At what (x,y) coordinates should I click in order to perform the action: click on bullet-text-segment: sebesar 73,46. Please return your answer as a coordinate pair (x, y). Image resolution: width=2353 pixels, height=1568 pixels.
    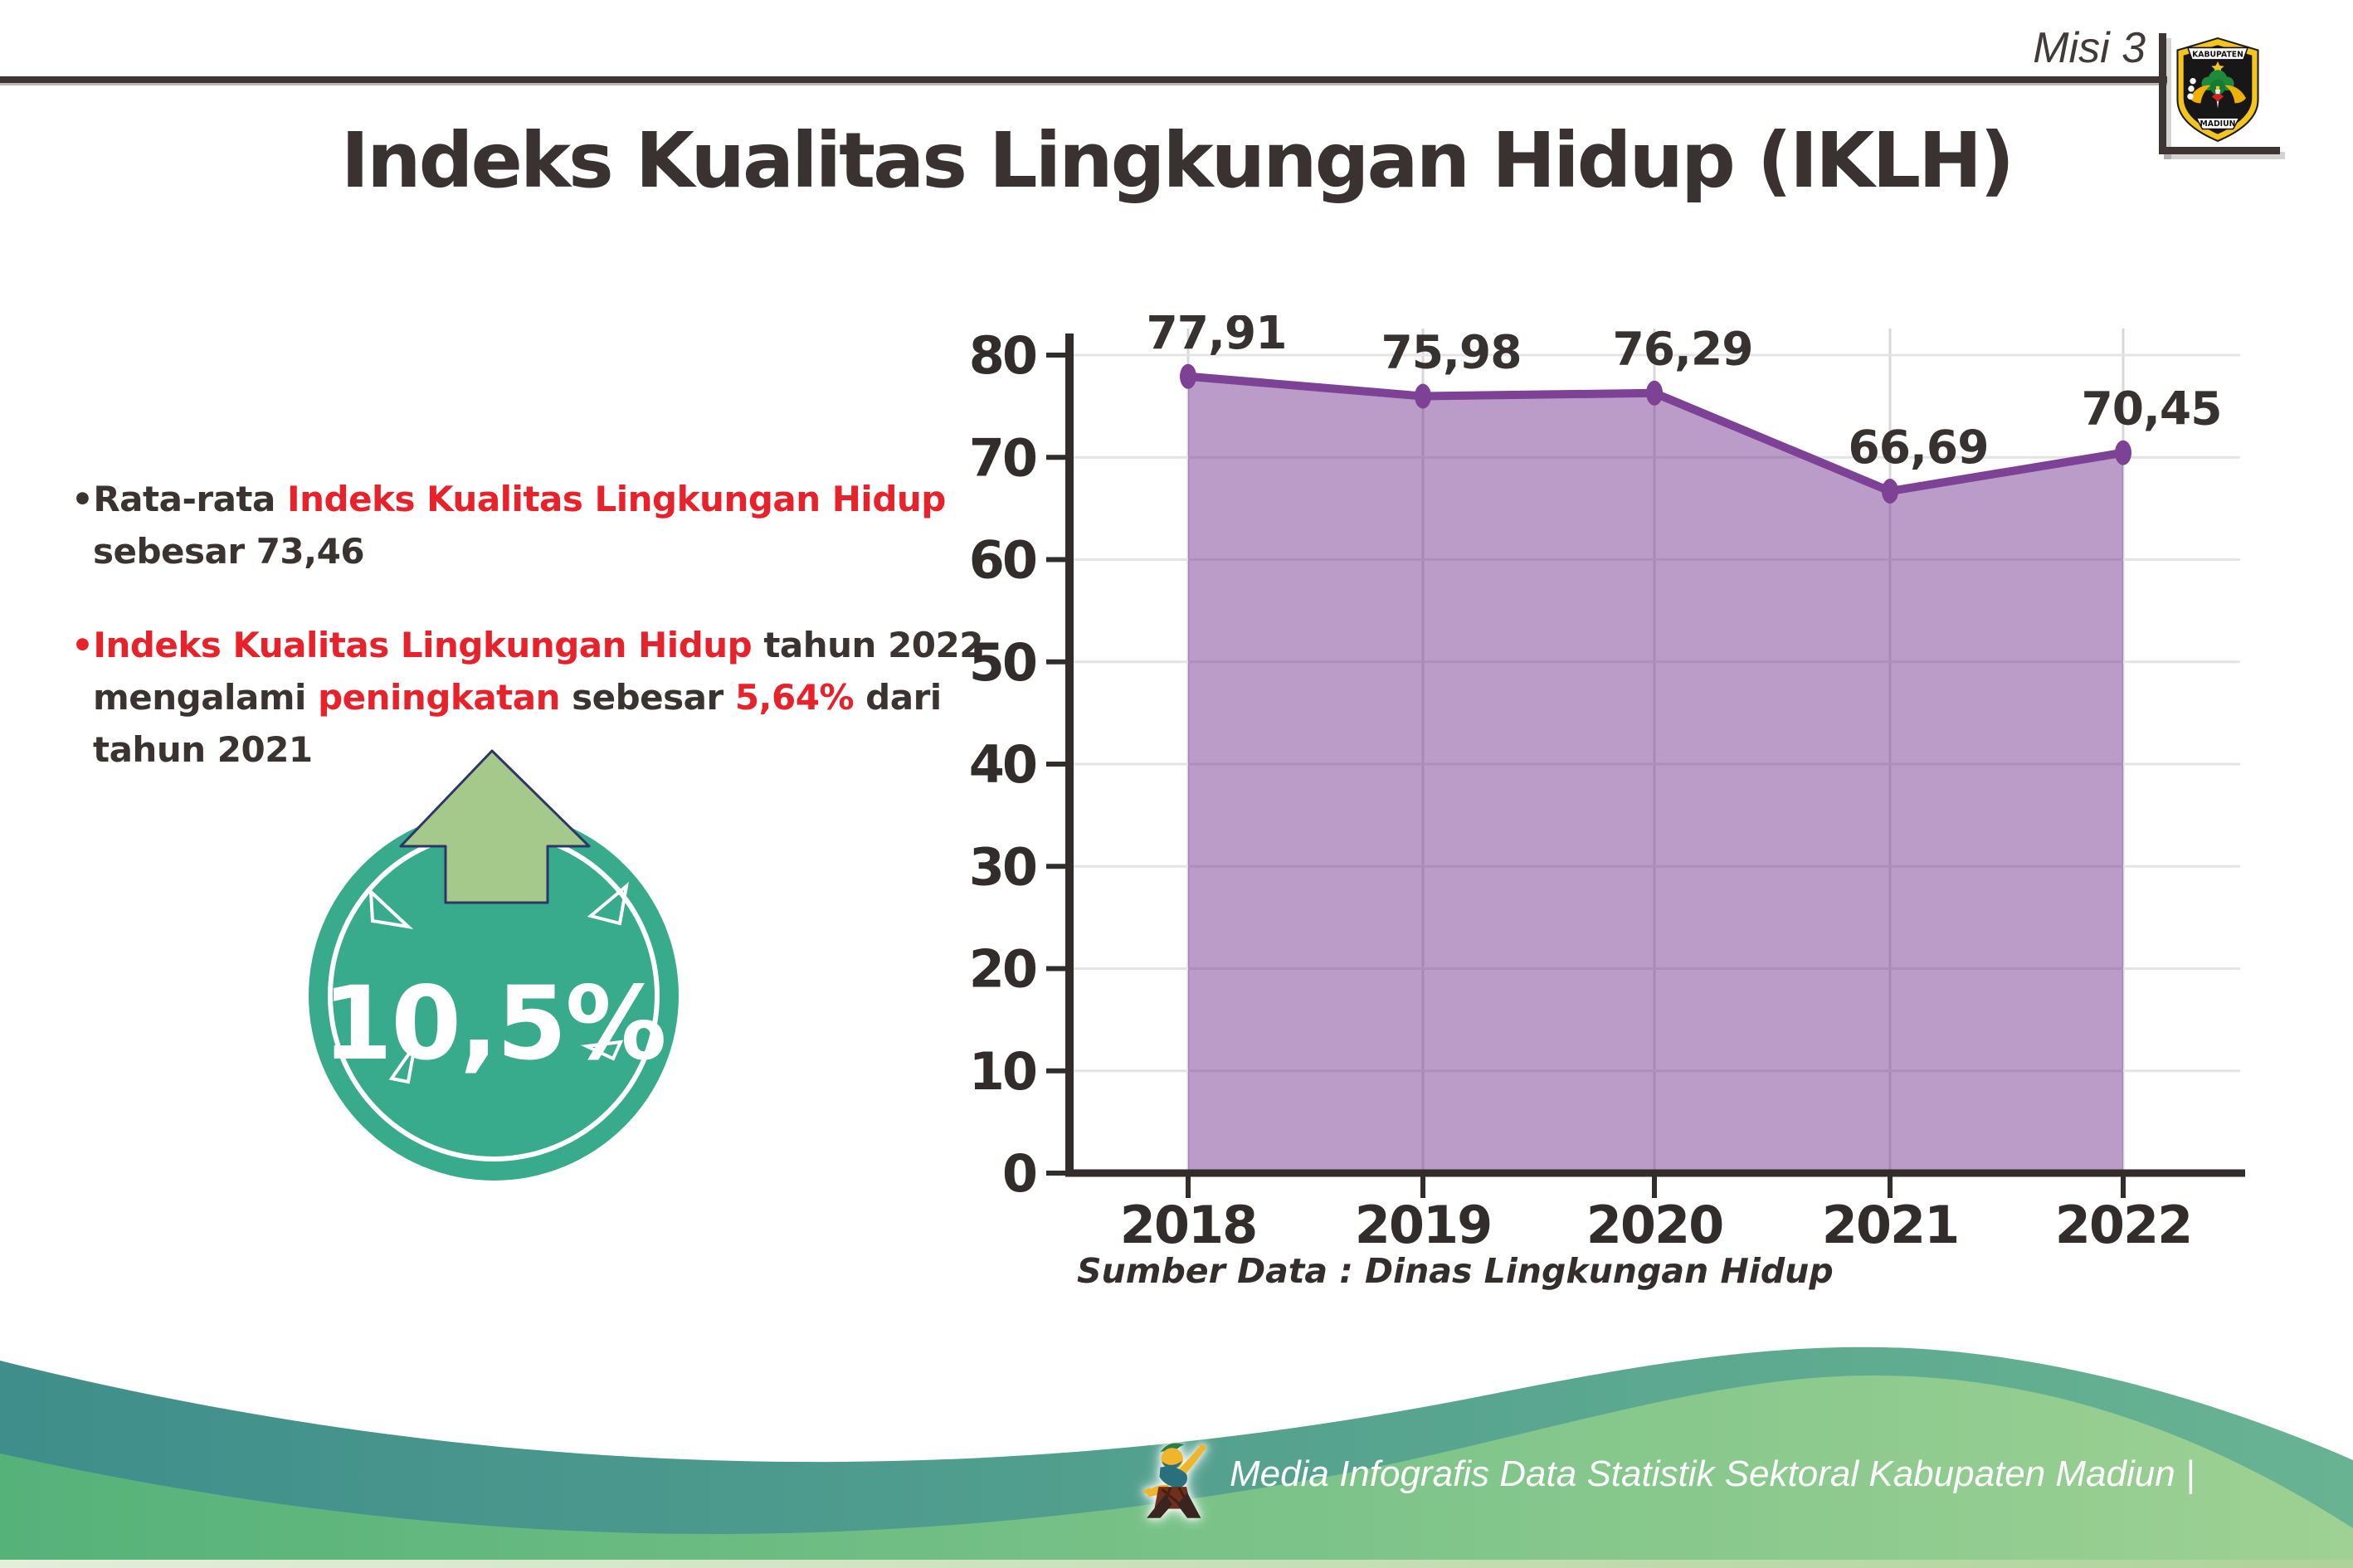
    Looking at the image, I should click on (229, 551).